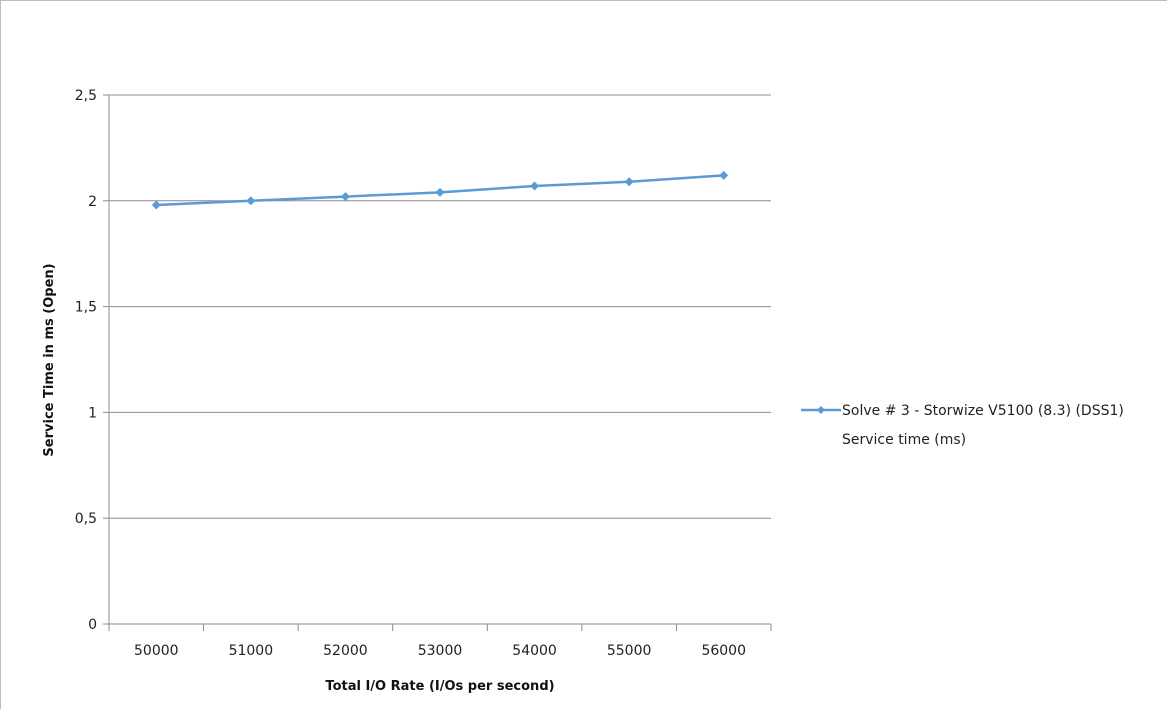  What do you see at coordinates (983, 411) in the screenshot?
I see `legend-series-name: Solve # 3 - Storwize V5100 (8.3) (DSS1)` at bounding box center [983, 411].